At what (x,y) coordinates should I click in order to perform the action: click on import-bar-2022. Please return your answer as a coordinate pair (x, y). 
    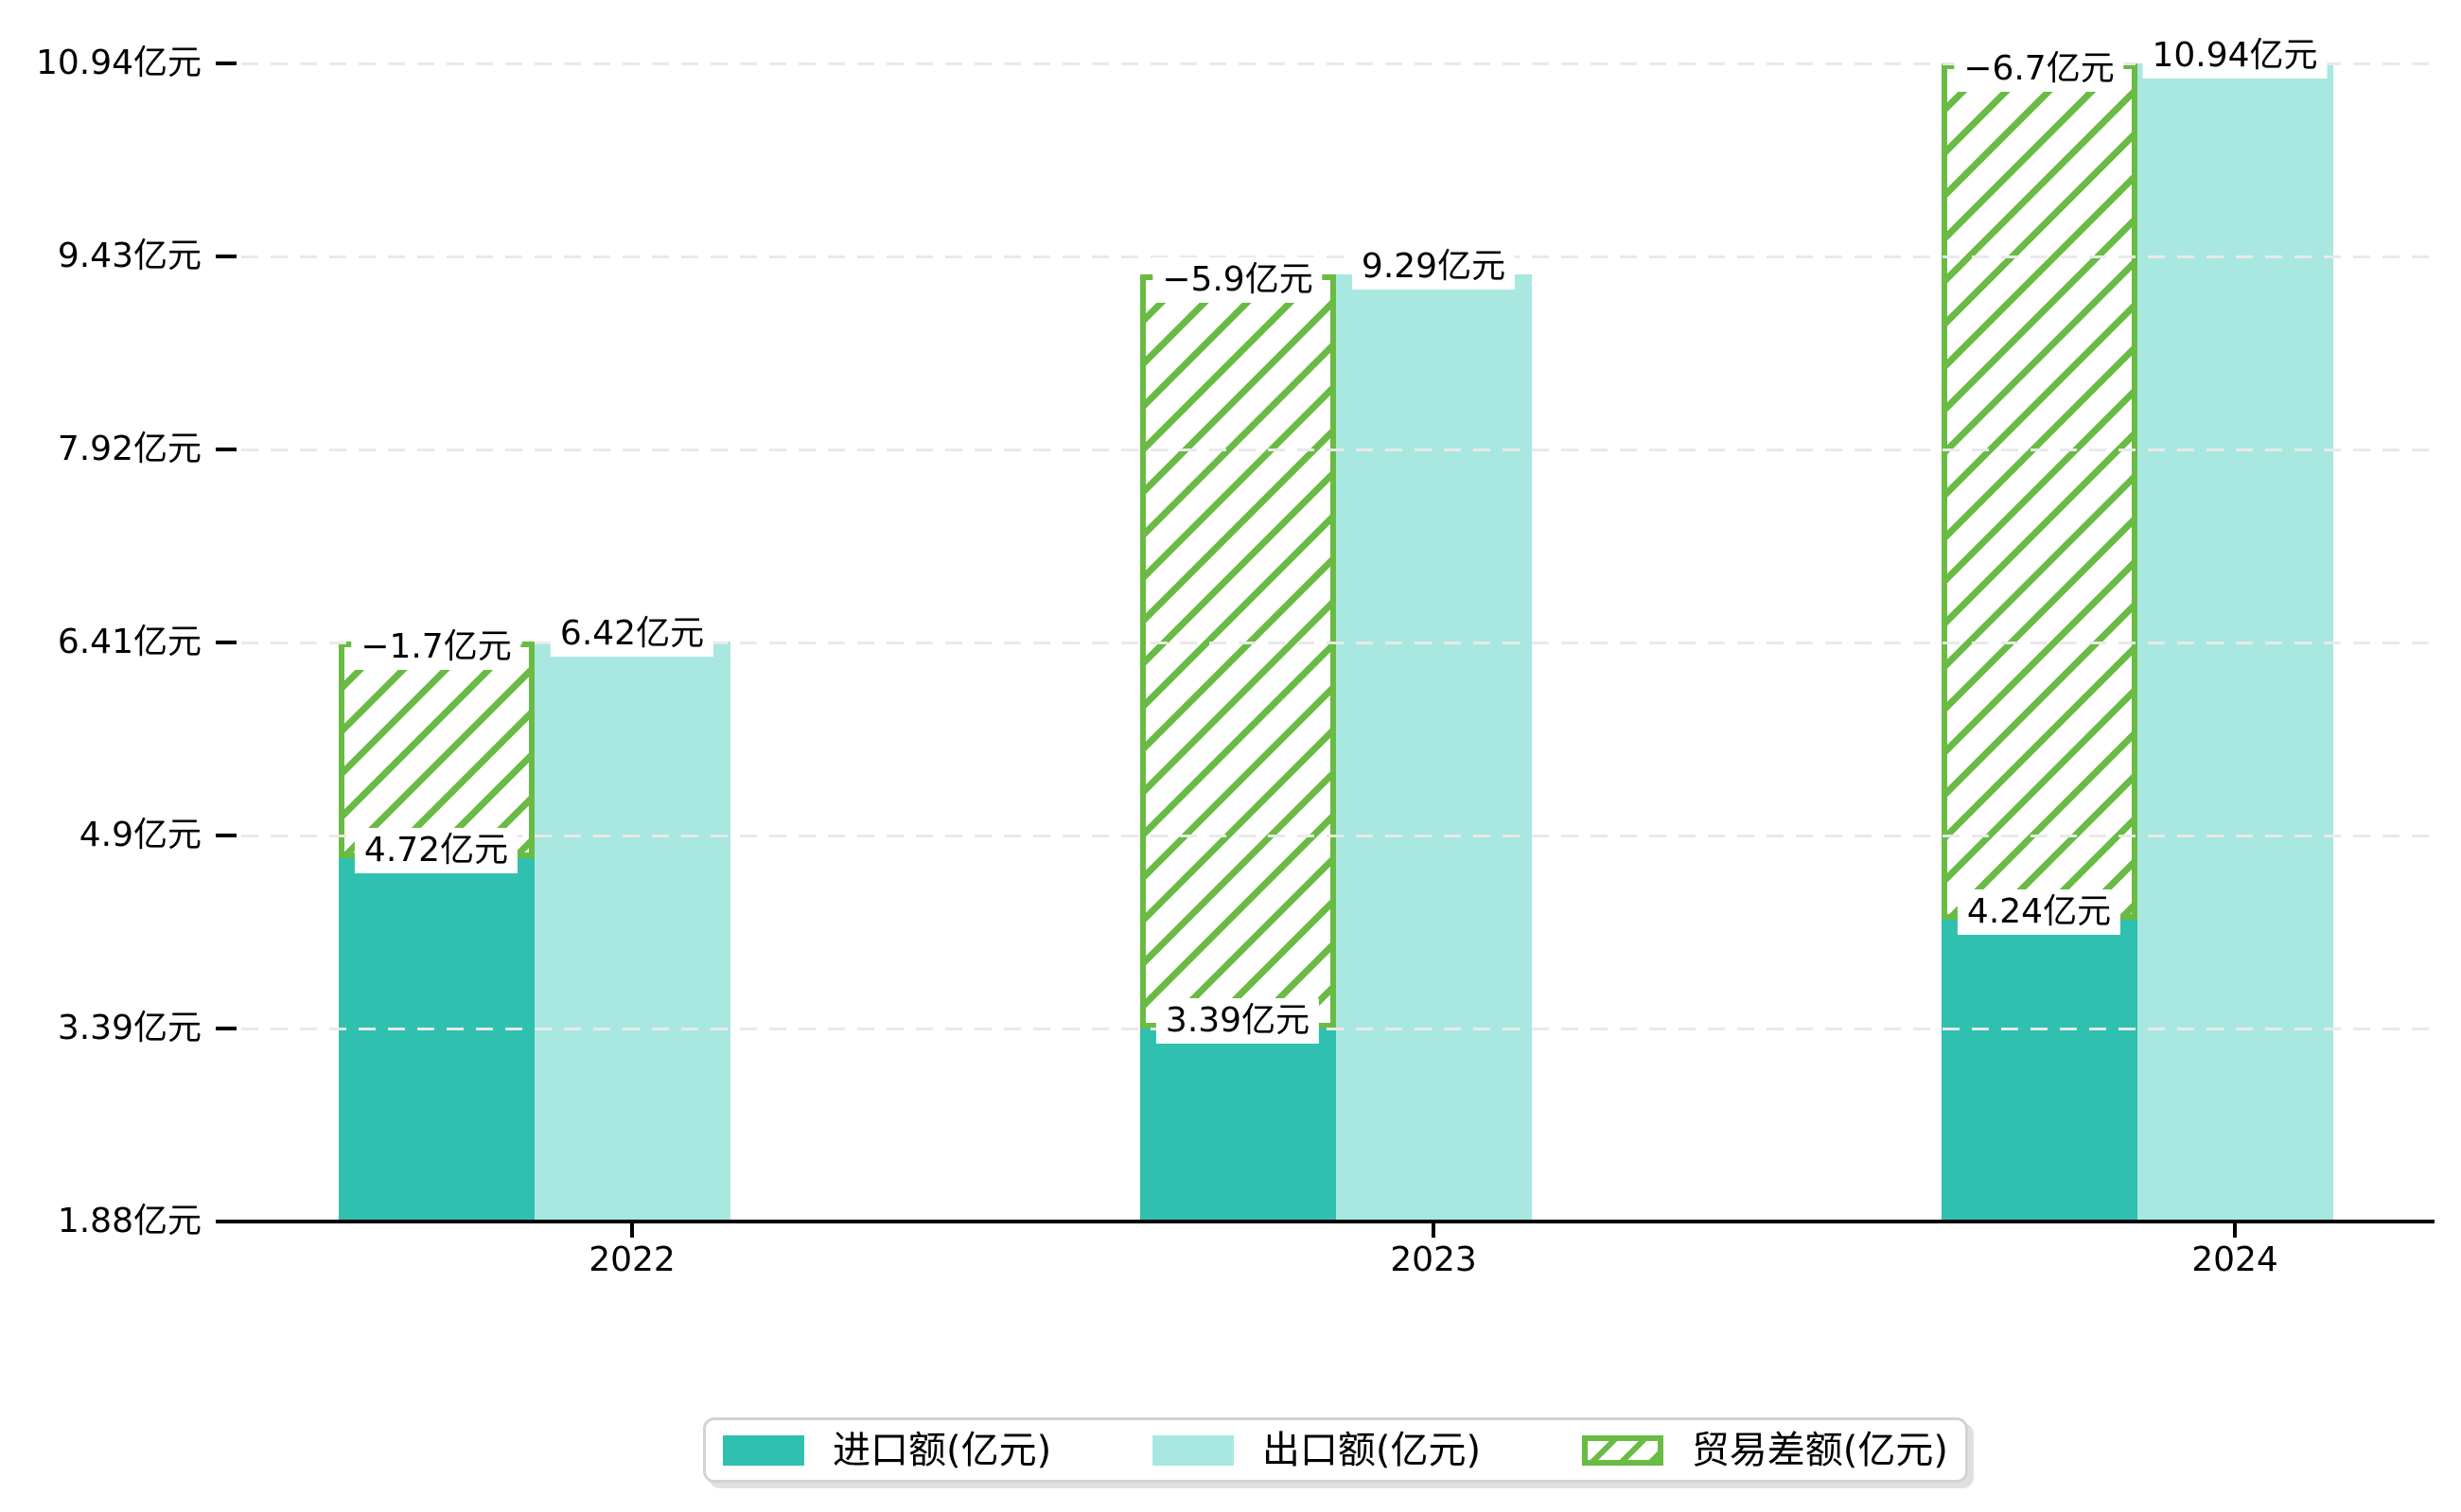
    Looking at the image, I should click on (436, 1040).